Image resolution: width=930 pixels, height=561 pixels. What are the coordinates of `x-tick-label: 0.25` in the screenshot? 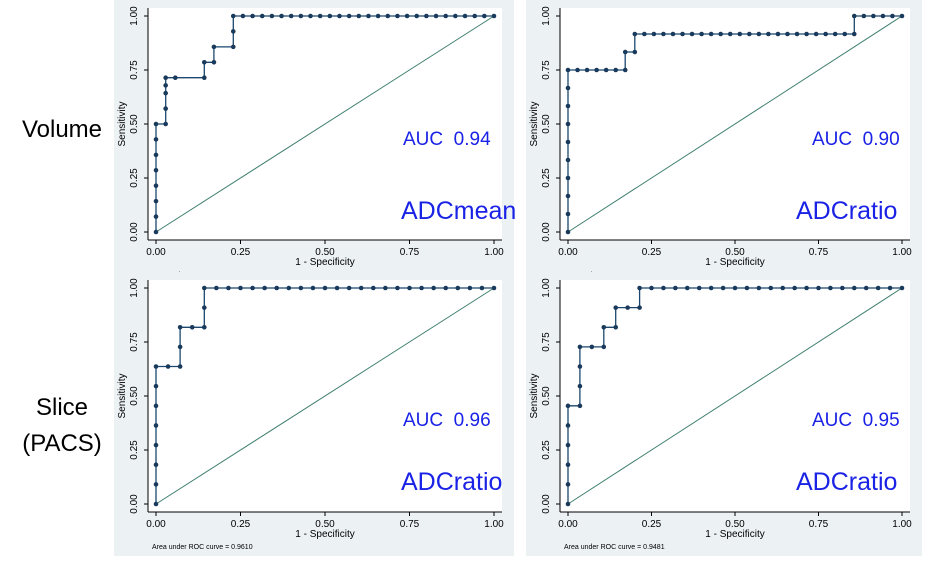 It's located at (241, 252).